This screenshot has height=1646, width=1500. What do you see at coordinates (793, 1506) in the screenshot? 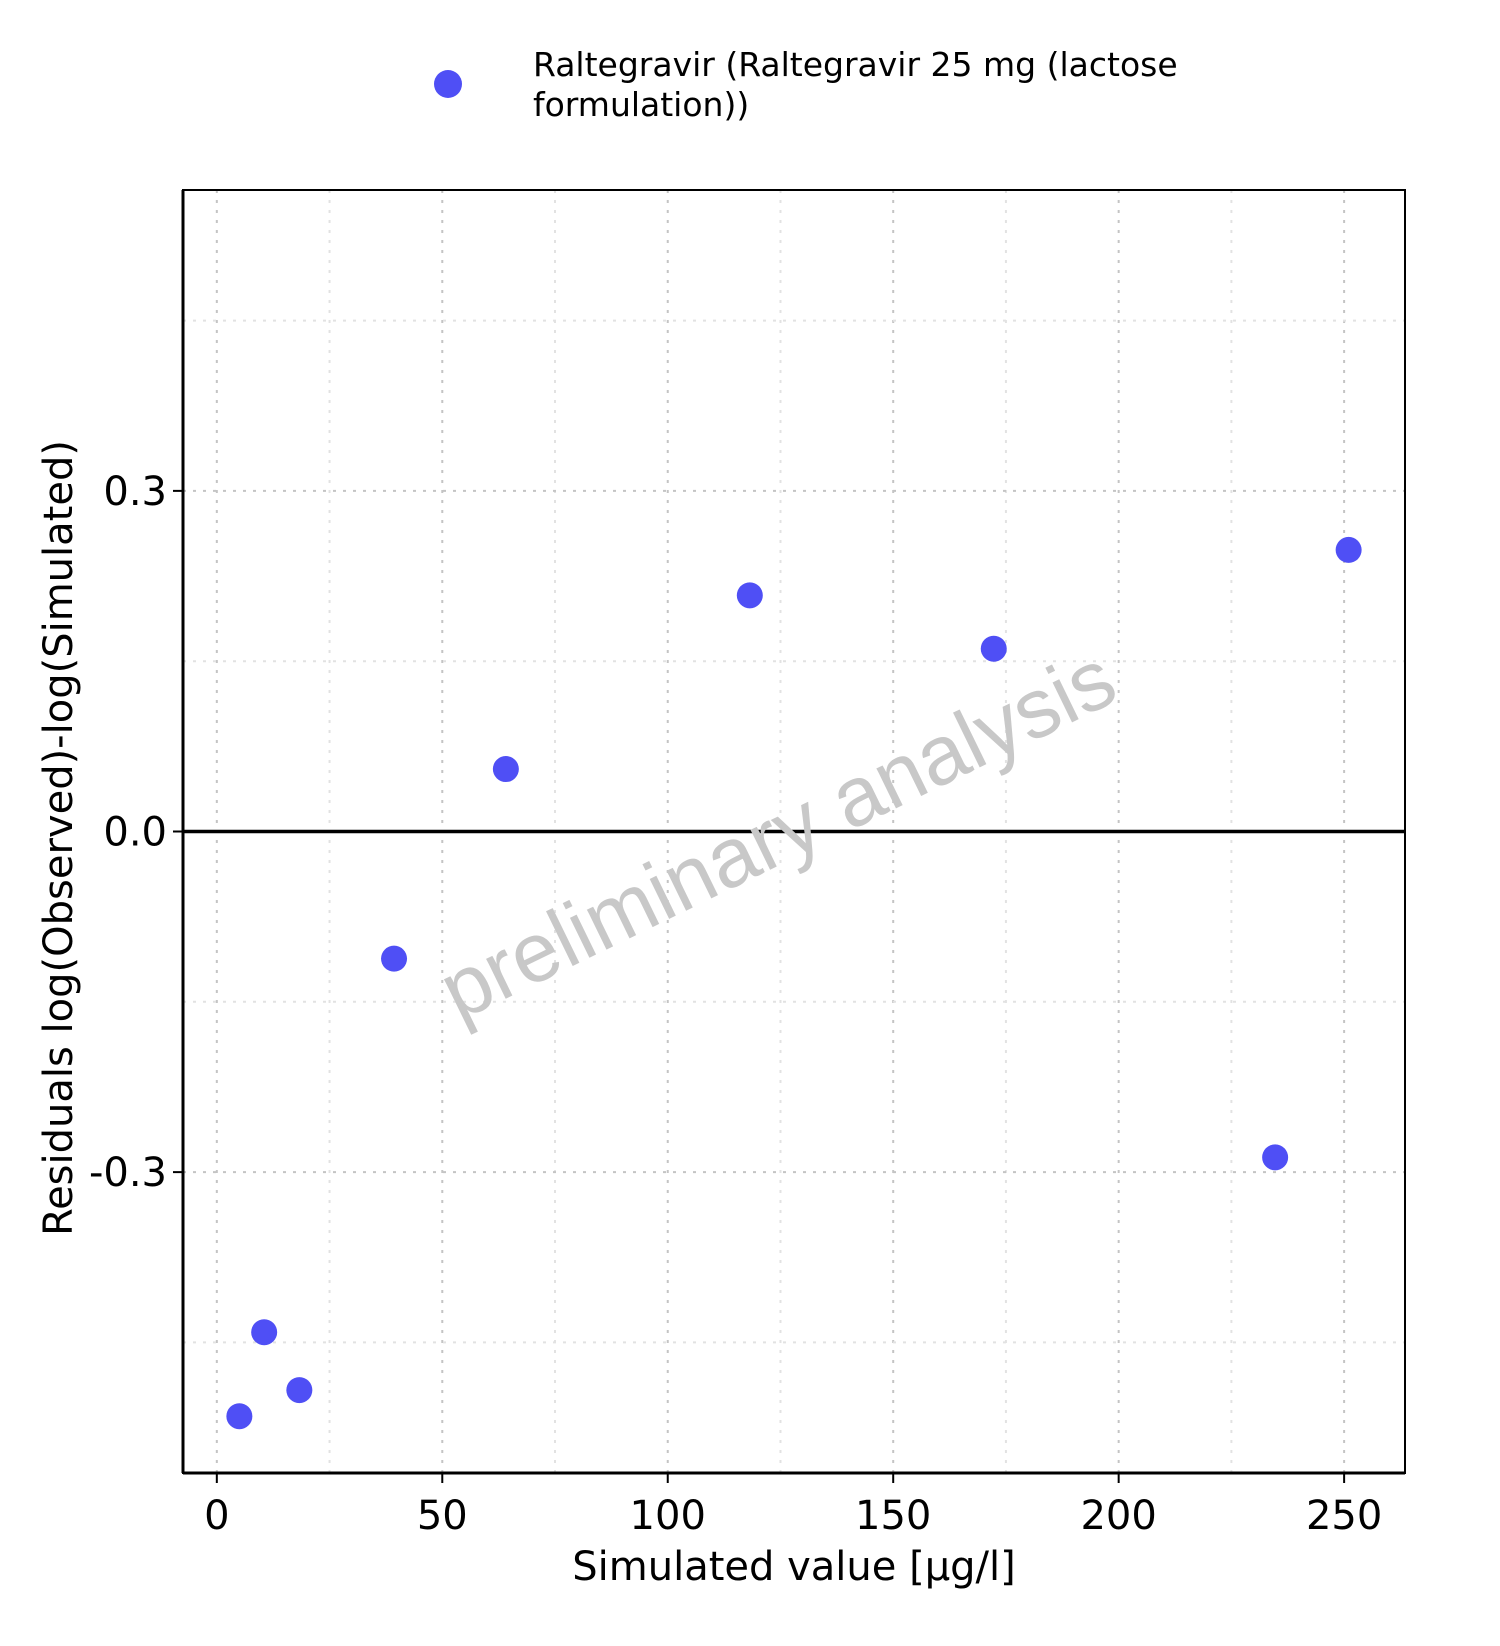
I see `x-axis-ticks: 0 50 100 150 200 250` at bounding box center [793, 1506].